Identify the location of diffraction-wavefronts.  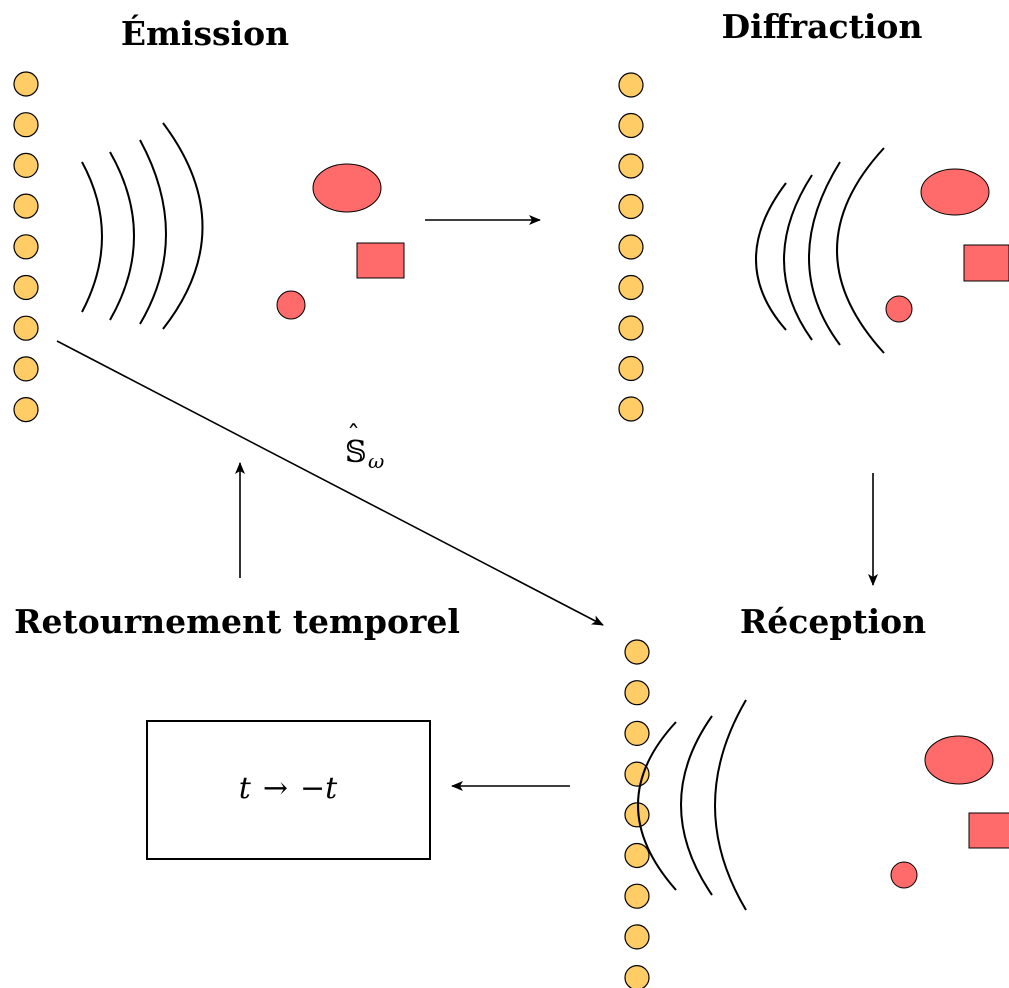
(820, 250).